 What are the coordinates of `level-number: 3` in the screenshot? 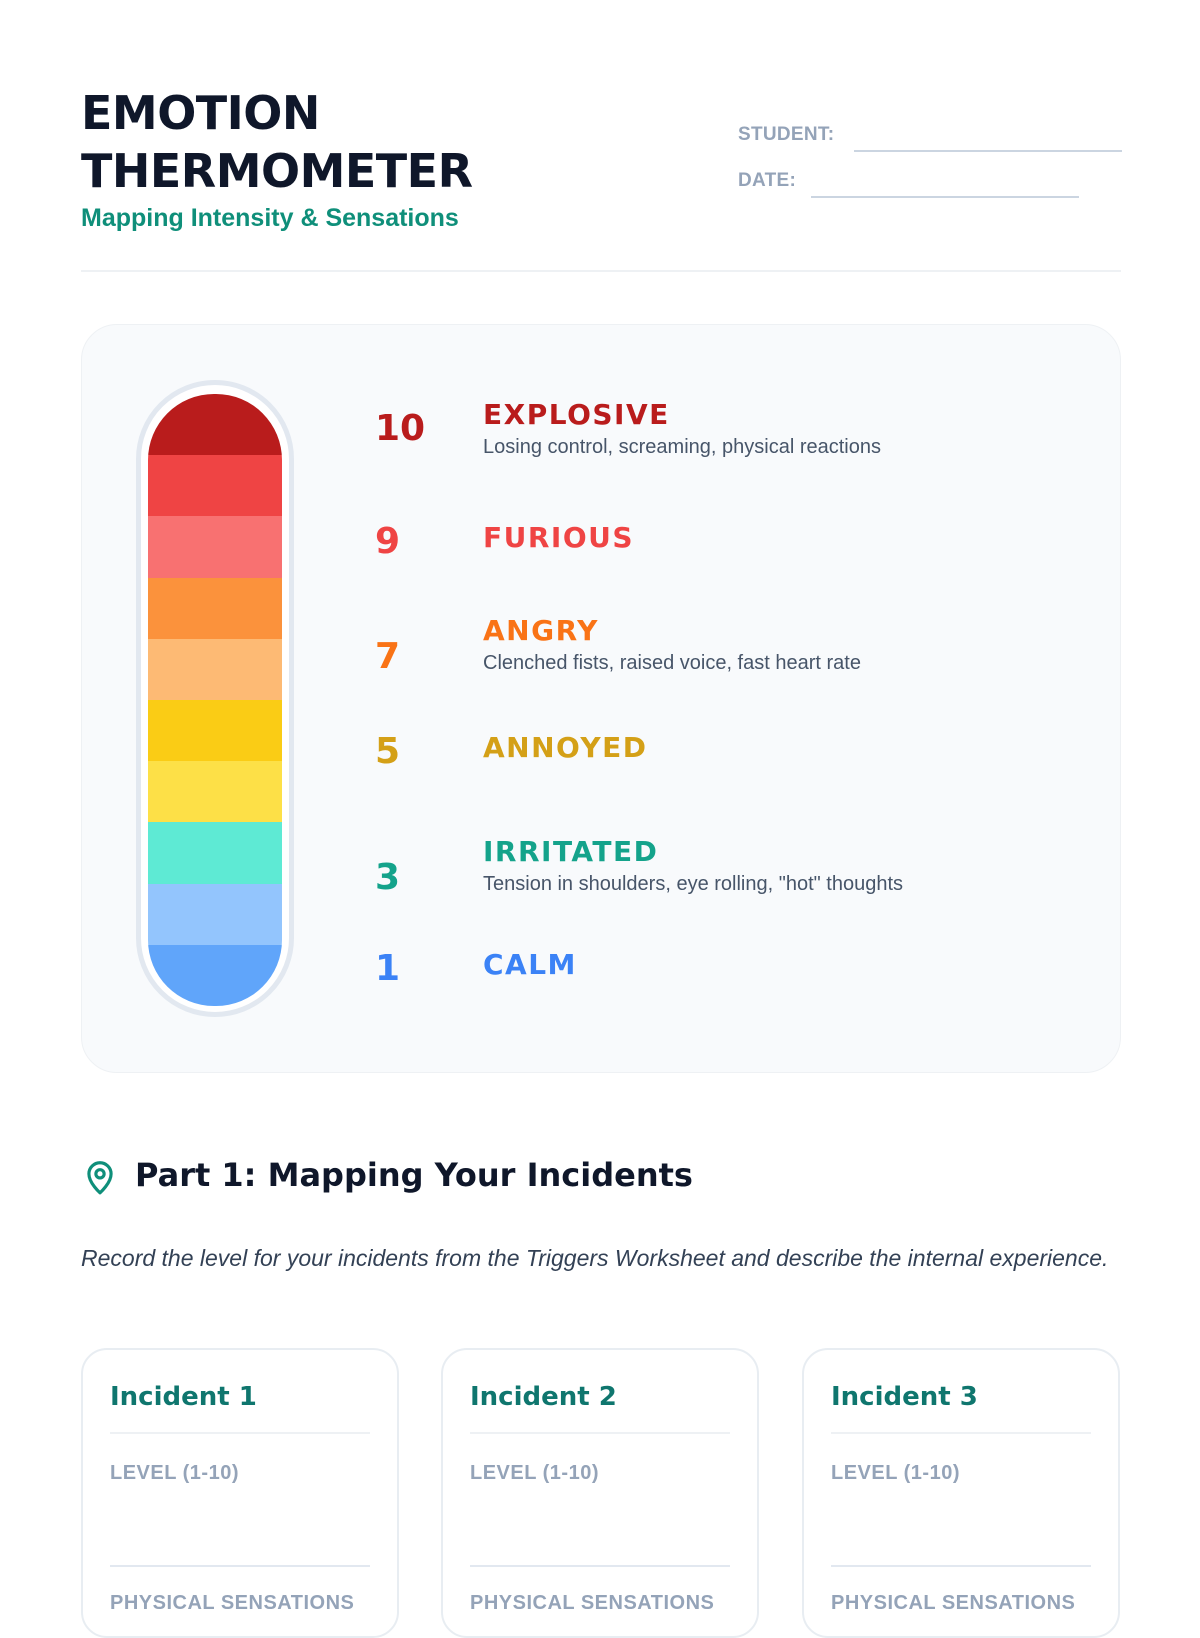 It's located at (388, 877).